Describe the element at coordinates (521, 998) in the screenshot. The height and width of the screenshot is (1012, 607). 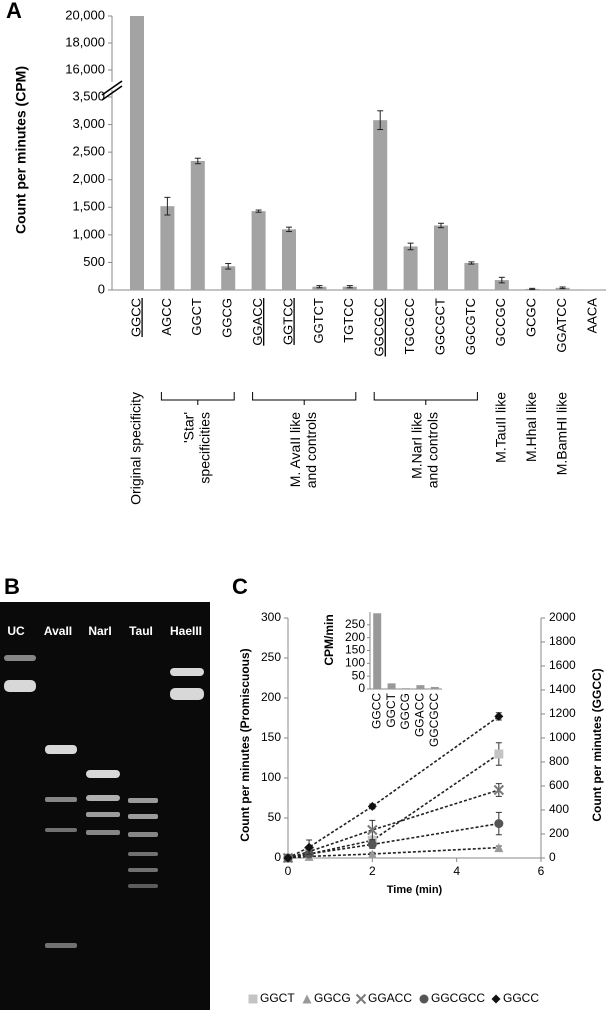
I see `legend-label: GGCC` at that location.